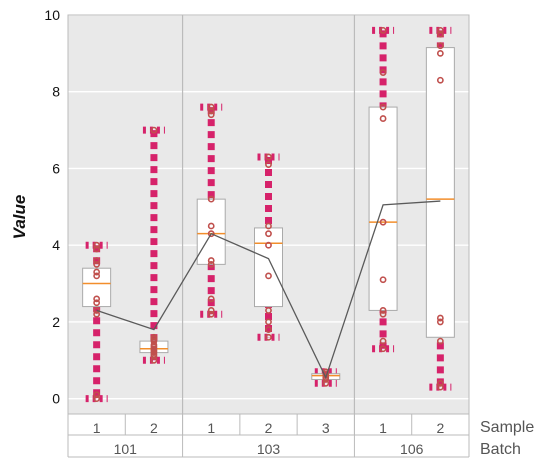  Describe the element at coordinates (97, 428) in the screenshot. I see `sample-label-b0-s0: 1` at that location.